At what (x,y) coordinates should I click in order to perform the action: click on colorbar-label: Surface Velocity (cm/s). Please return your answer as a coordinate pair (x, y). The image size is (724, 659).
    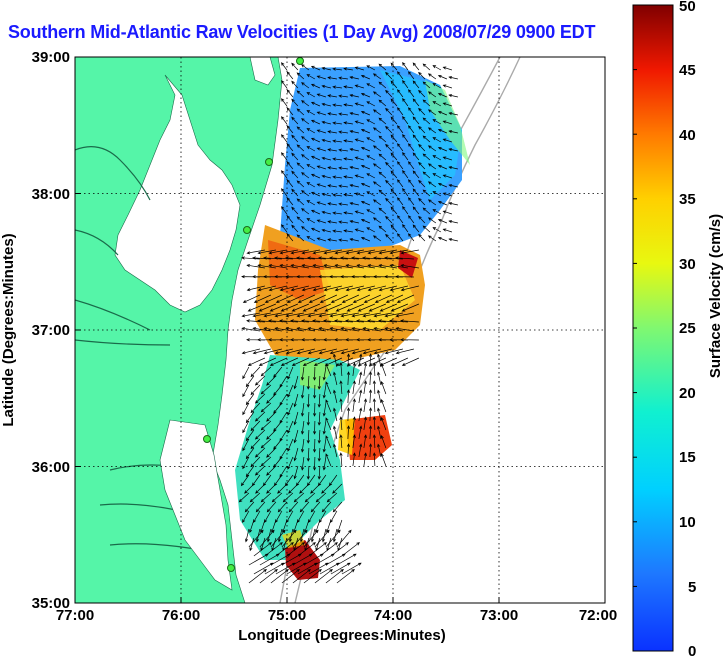
    Looking at the image, I should click on (715, 296).